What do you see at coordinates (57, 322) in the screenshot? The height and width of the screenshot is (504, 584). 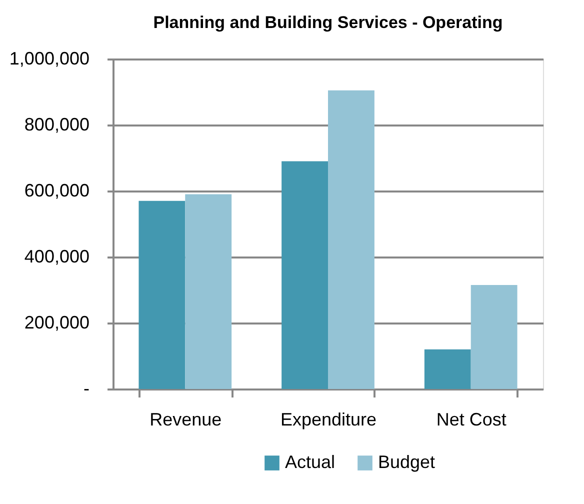 I see `y-tick-label: 200,000` at bounding box center [57, 322].